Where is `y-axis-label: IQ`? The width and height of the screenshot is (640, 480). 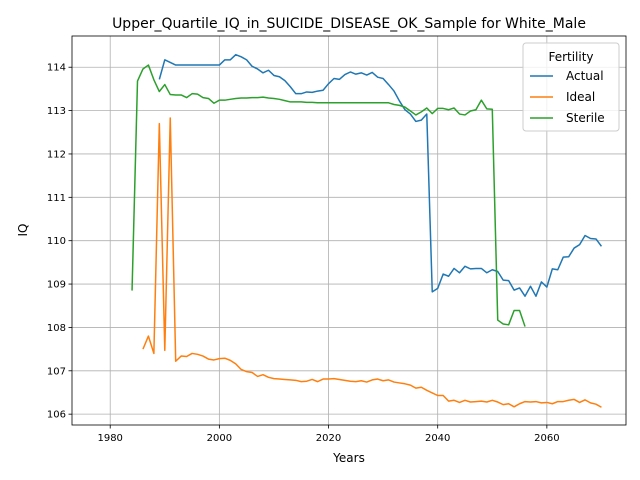 y-axis-label: IQ is located at coordinates (23, 230).